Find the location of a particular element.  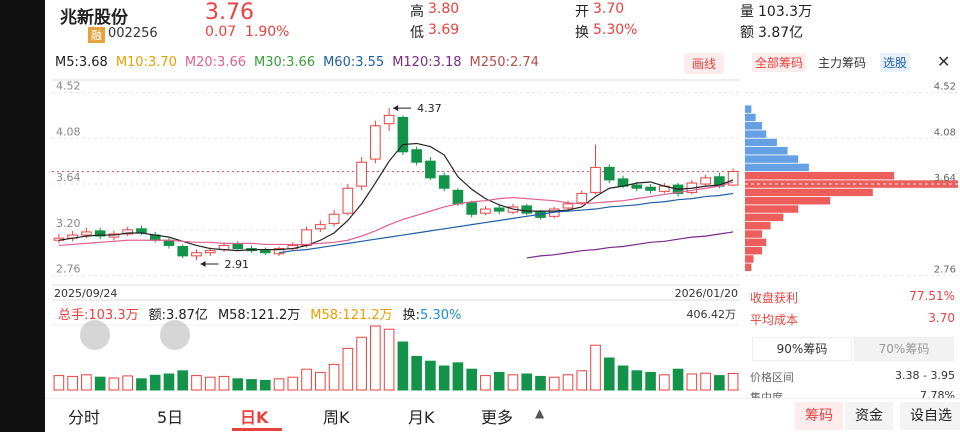

period-tab: 周K is located at coordinates (336, 417).